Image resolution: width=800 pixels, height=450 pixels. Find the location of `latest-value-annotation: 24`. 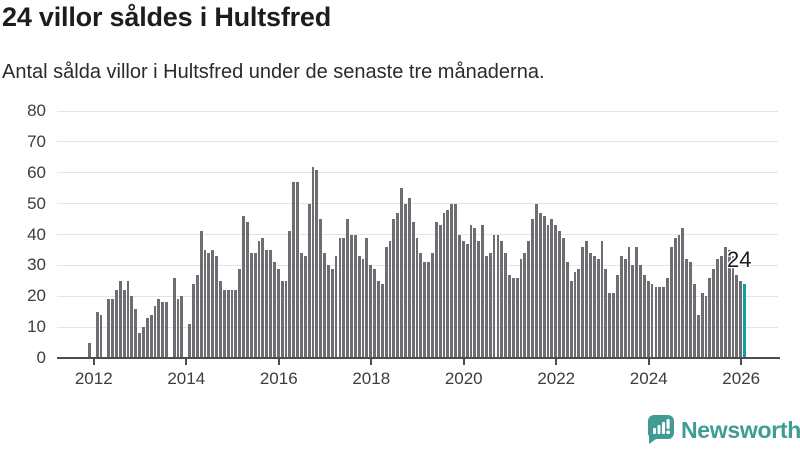

latest-value-annotation: 24 is located at coordinates (739, 259).